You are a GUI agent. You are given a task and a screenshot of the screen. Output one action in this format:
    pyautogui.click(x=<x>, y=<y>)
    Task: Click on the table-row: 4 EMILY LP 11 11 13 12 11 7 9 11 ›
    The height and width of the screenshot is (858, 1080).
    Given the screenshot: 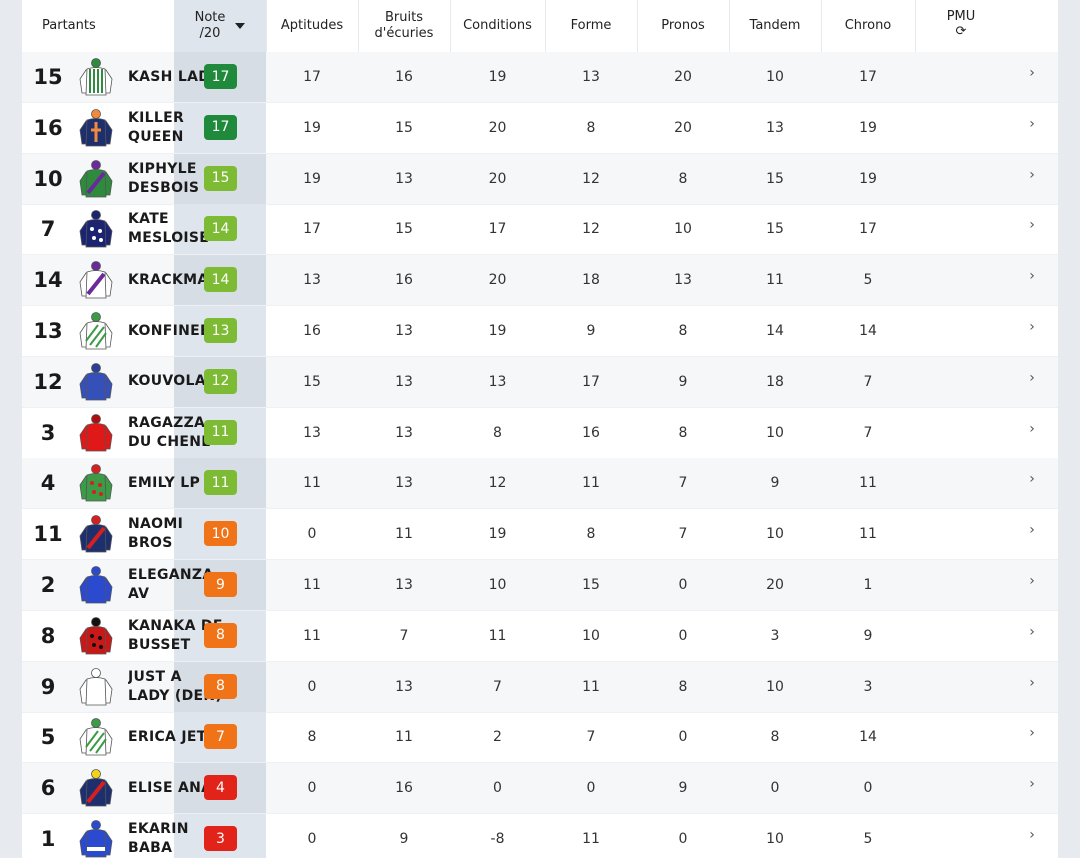 What is the action you would take?
    pyautogui.click(x=540, y=484)
    